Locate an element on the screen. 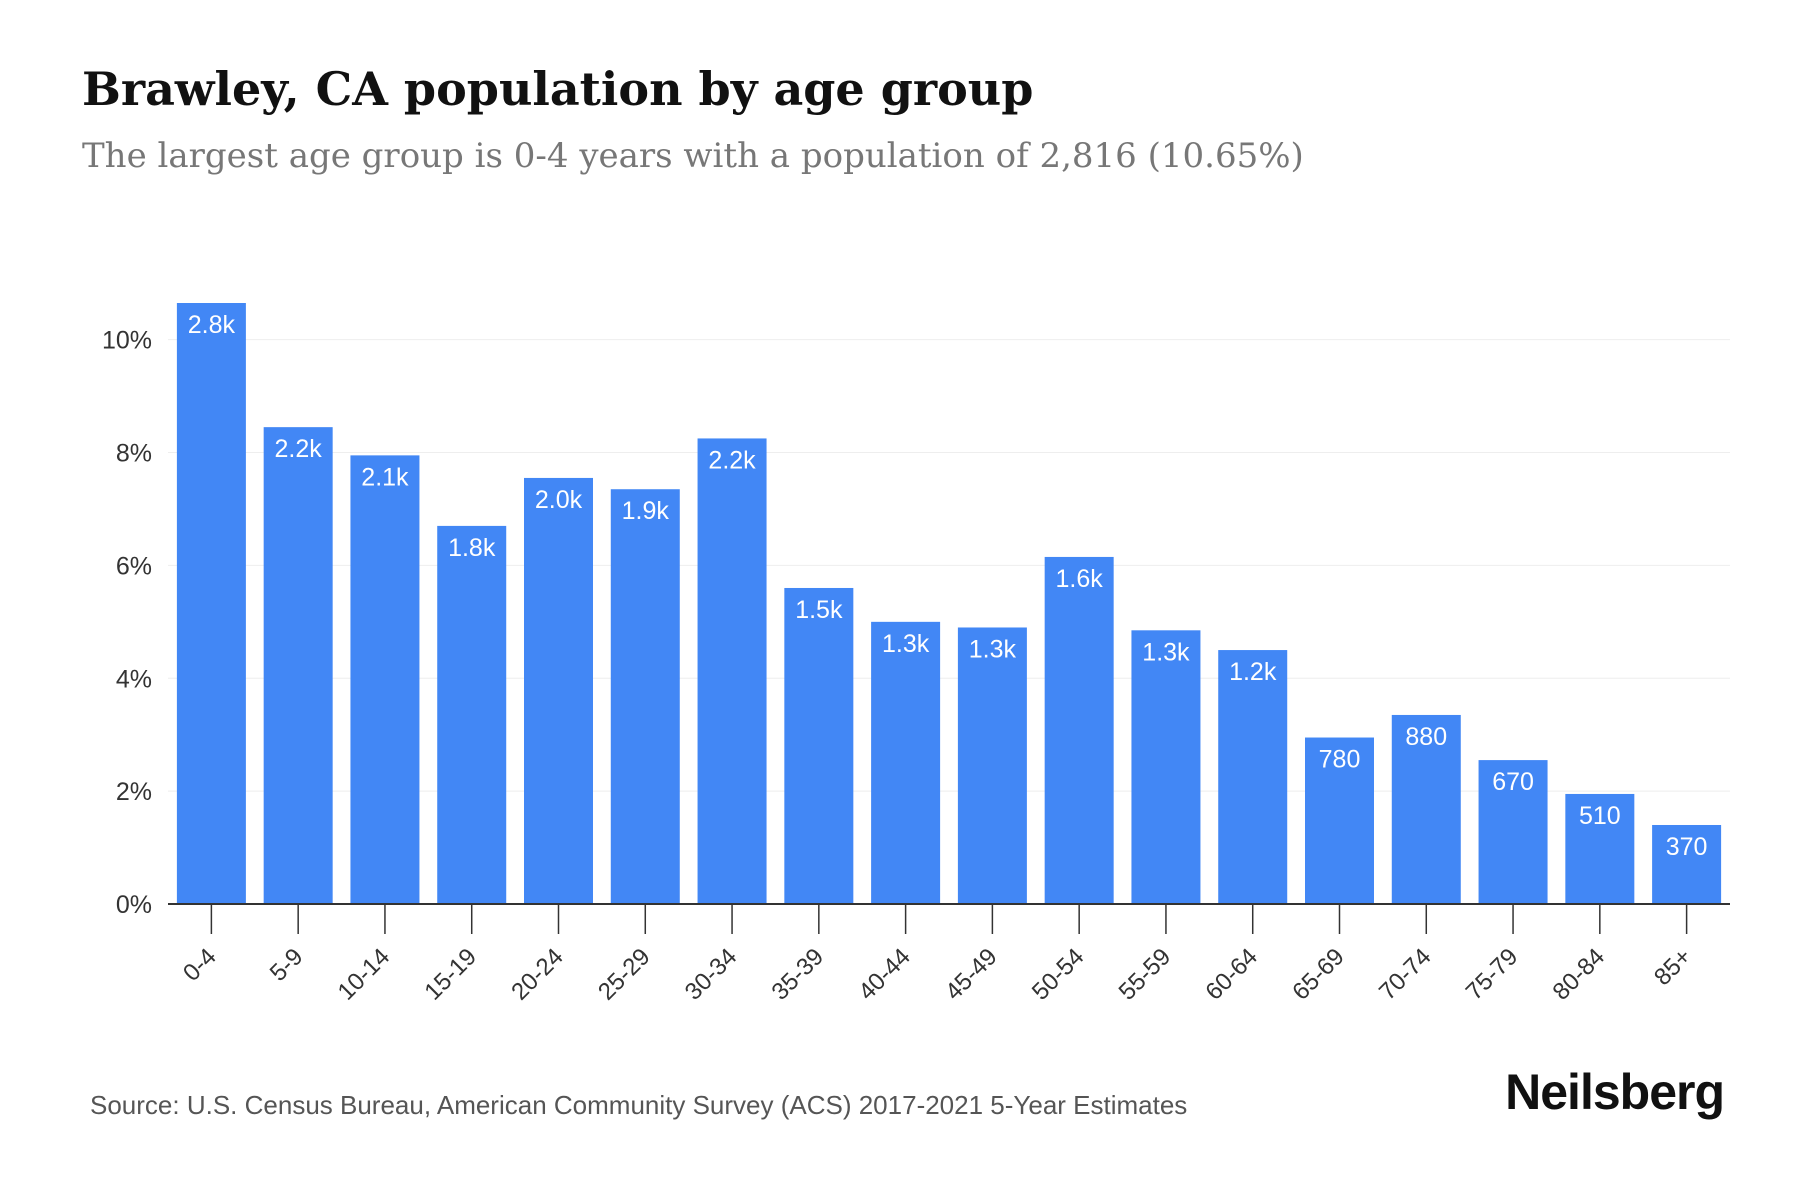 The height and width of the screenshot is (1200, 1800). x-tick-label: 20-24 is located at coordinates (537, 974).